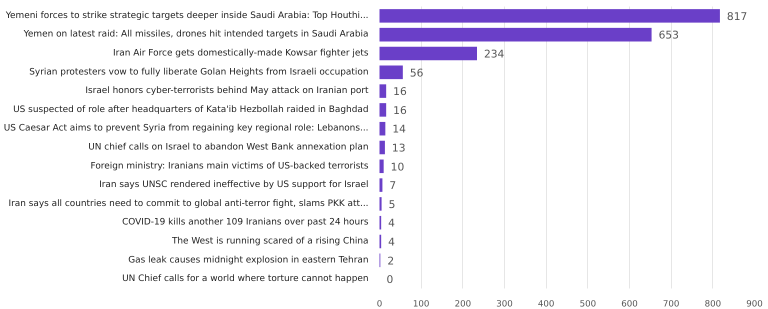 The image size is (768, 309). Describe the element at coordinates (504, 304) in the screenshot. I see `x-tick-label: 300` at that location.